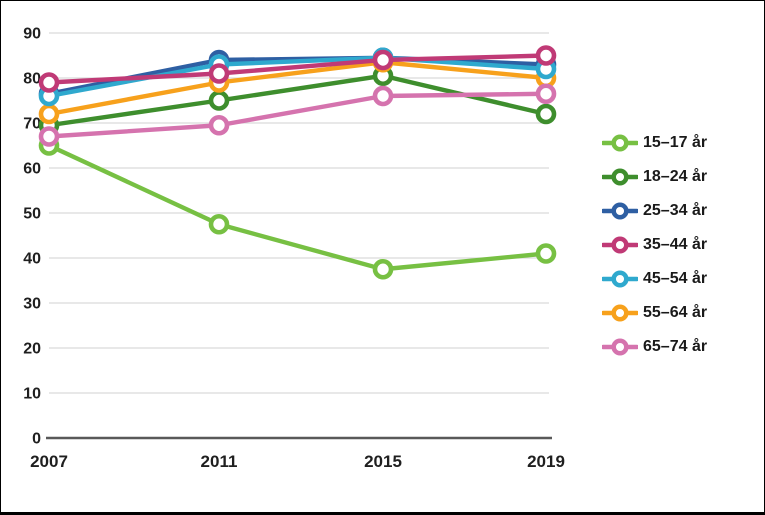 This screenshot has height=515, width=765. I want to click on y-tick-label: 50, so click(32, 214).